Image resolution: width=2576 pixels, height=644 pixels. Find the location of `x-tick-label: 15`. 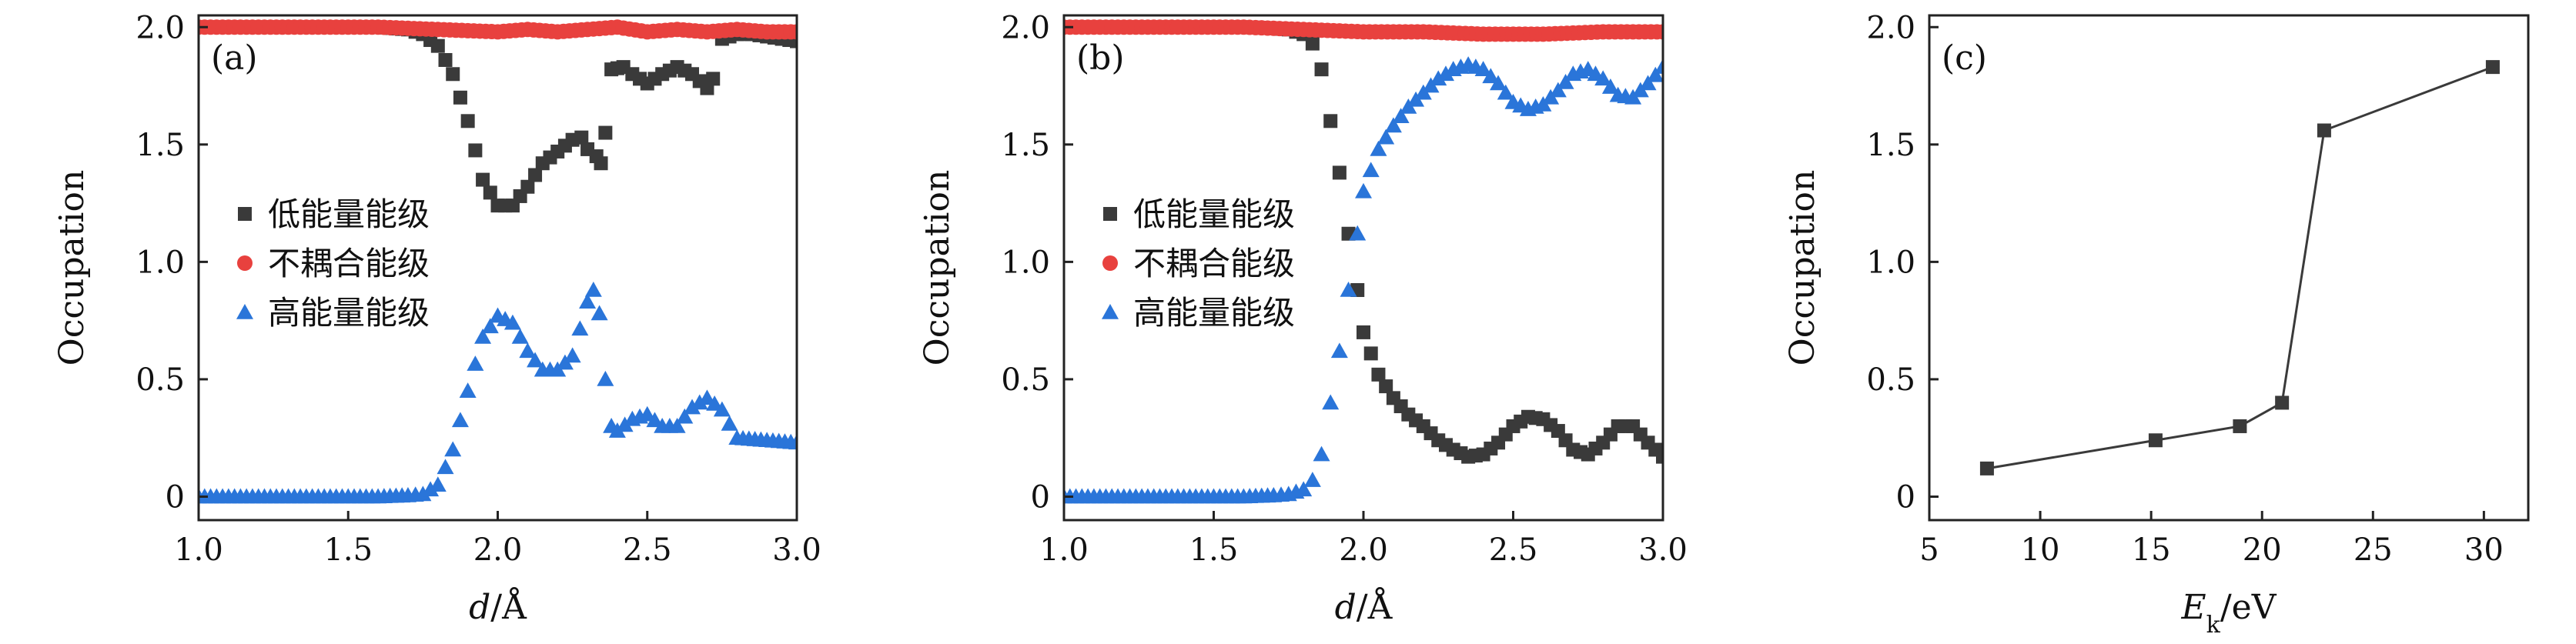

x-tick-label: 15 is located at coordinates (2151, 550).